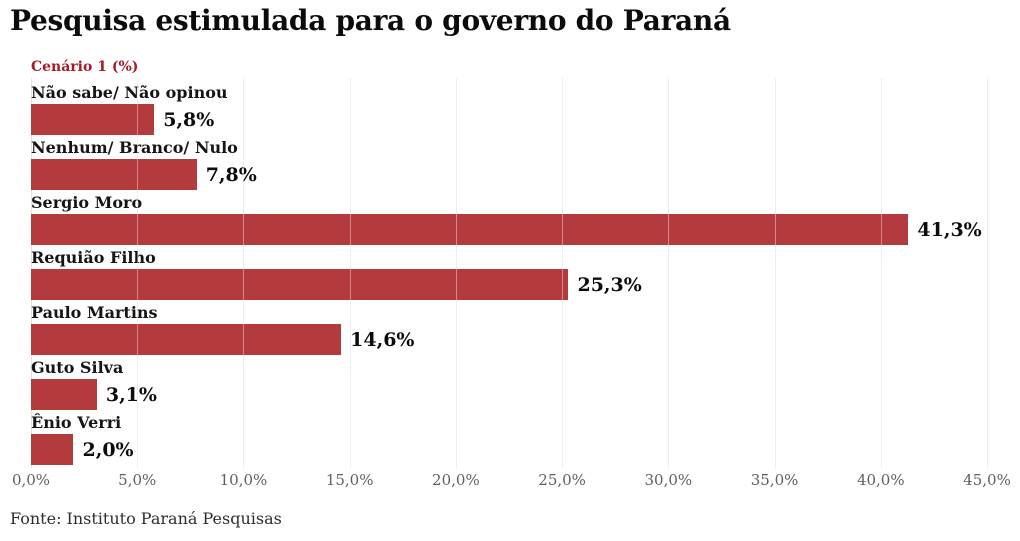 The height and width of the screenshot is (541, 1020). Describe the element at coordinates (87, 202) in the screenshot. I see `category-label: Sergio Moro` at that location.